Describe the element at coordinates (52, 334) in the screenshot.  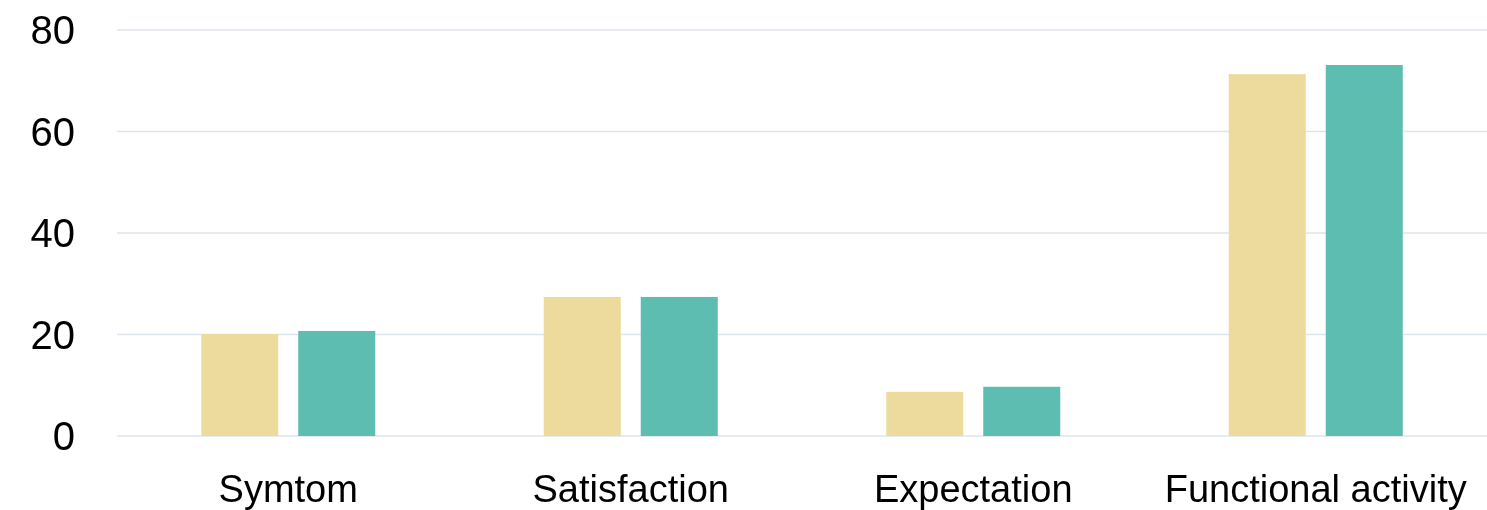
I see `y-tick-label: 20` at that location.